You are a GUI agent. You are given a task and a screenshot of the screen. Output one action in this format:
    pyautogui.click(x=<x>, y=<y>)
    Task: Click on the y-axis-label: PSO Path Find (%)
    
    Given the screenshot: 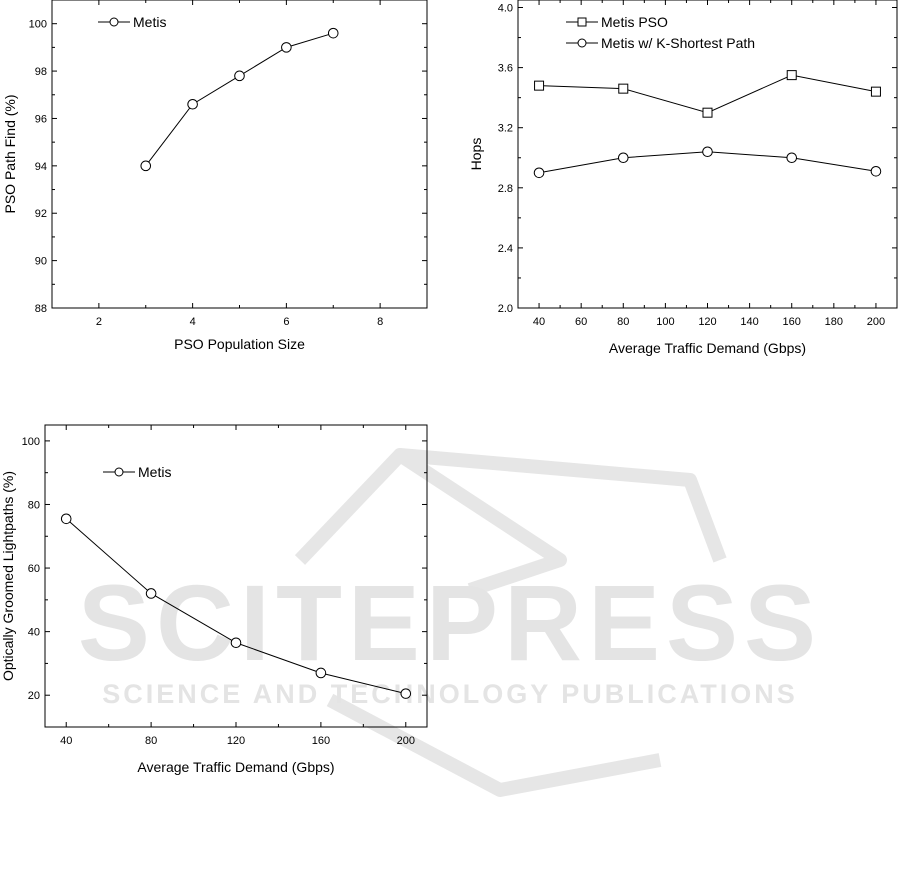 What is the action you would take?
    pyautogui.click(x=10, y=153)
    